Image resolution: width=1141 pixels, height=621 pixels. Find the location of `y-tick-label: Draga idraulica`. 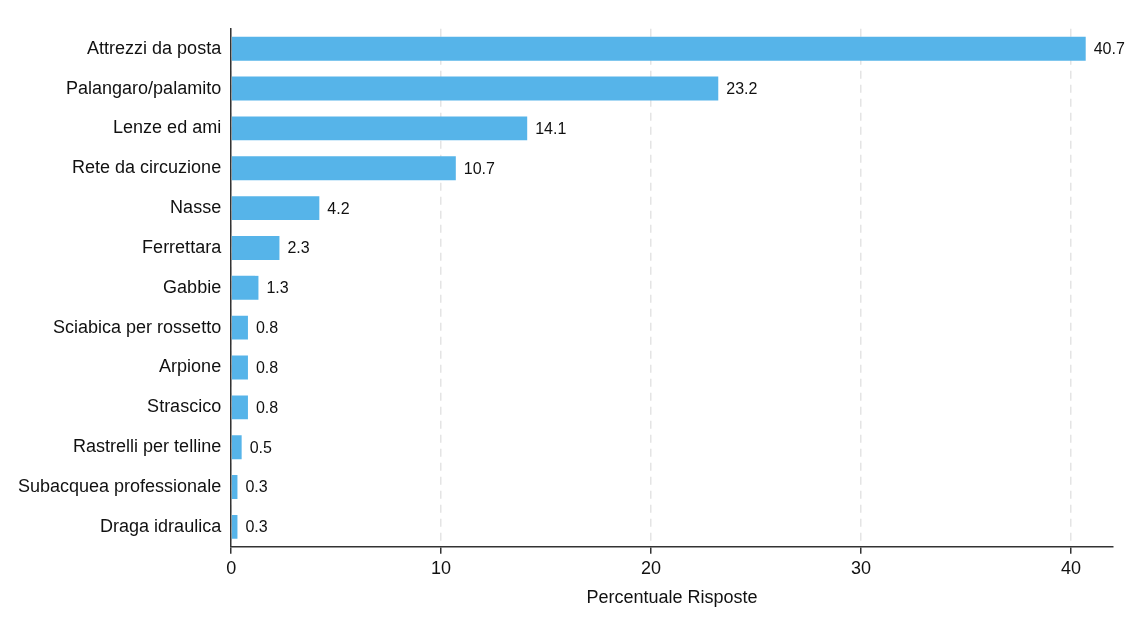

y-tick-label: Draga idraulica is located at coordinates (161, 525).